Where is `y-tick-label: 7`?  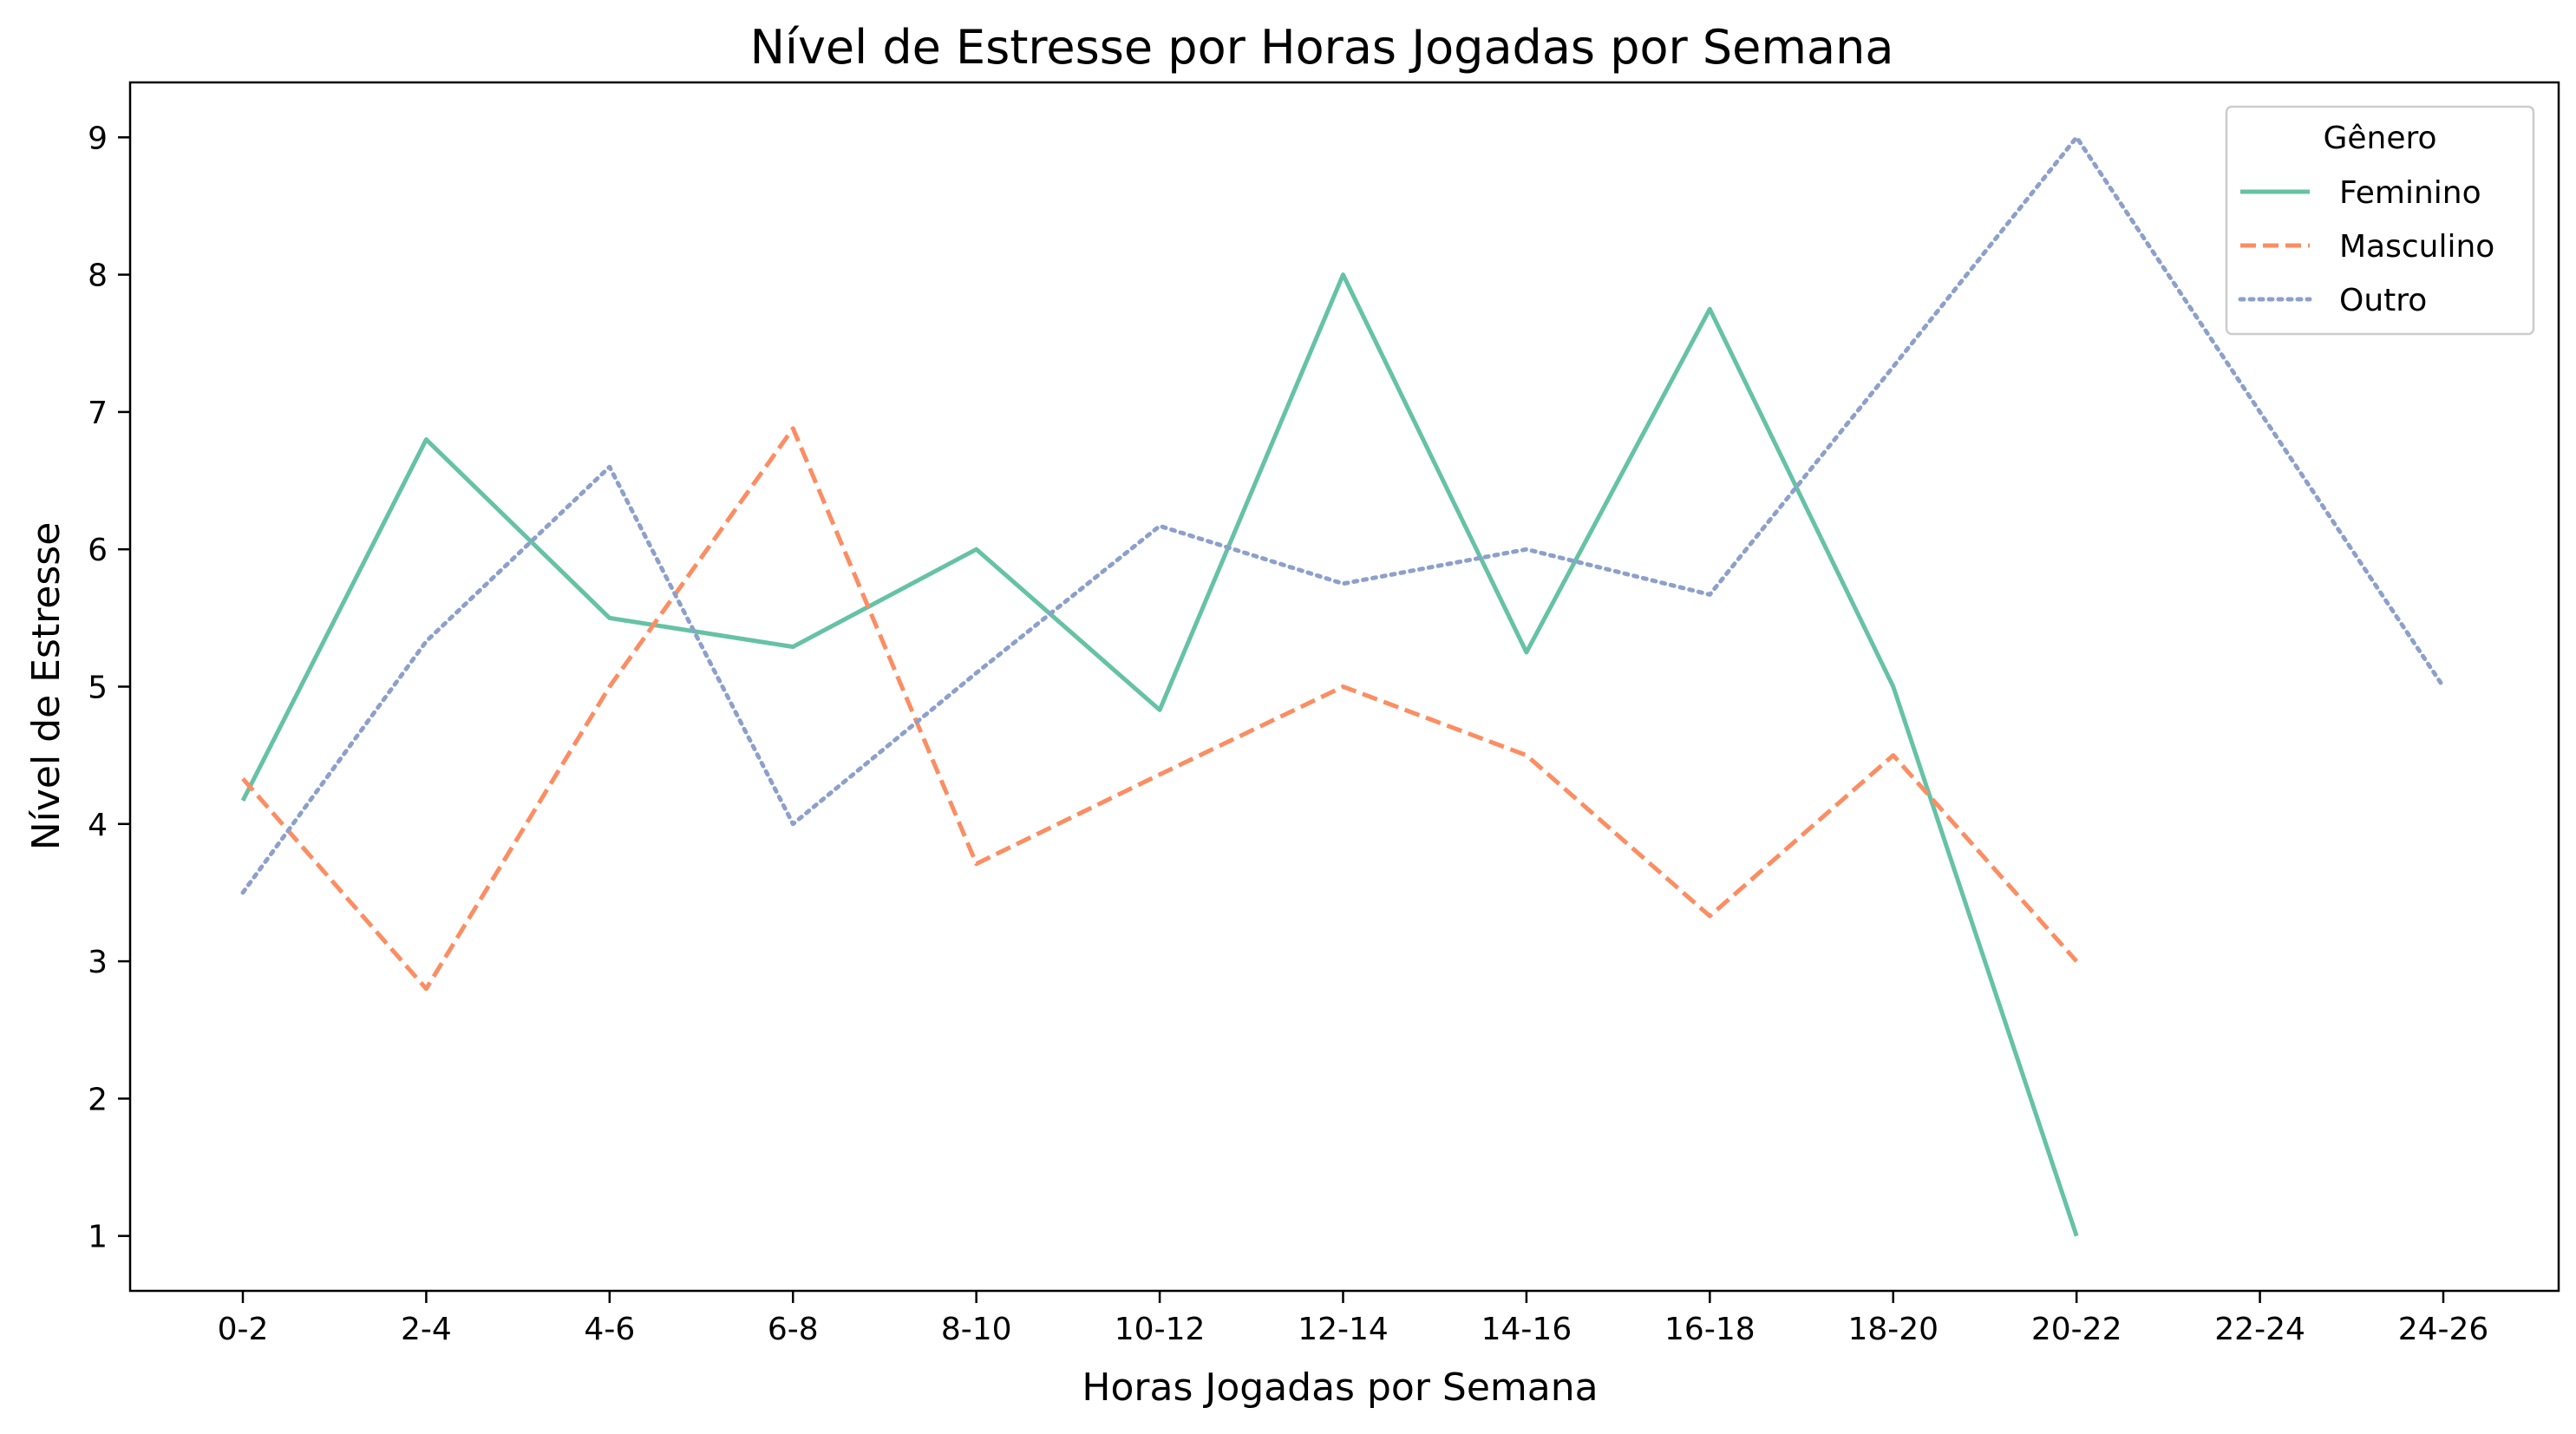 y-tick-label: 7 is located at coordinates (98, 413).